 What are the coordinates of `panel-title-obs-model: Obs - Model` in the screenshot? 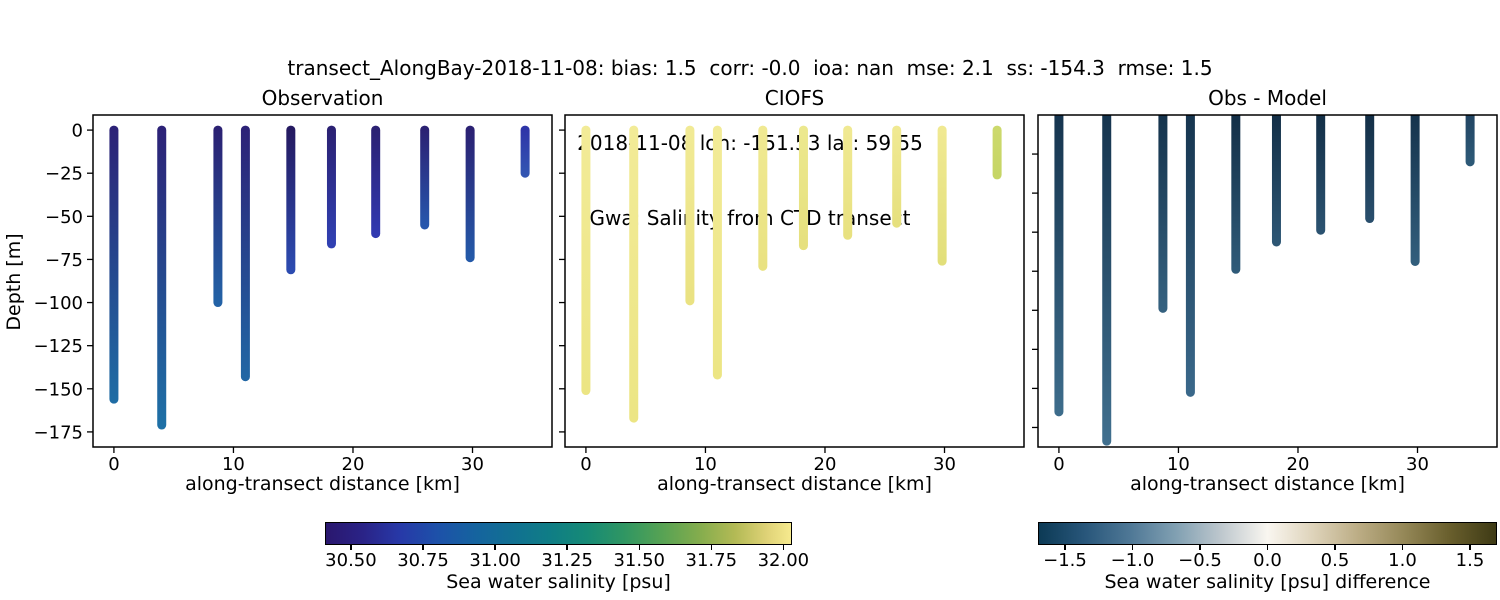 It's located at (1267, 98).